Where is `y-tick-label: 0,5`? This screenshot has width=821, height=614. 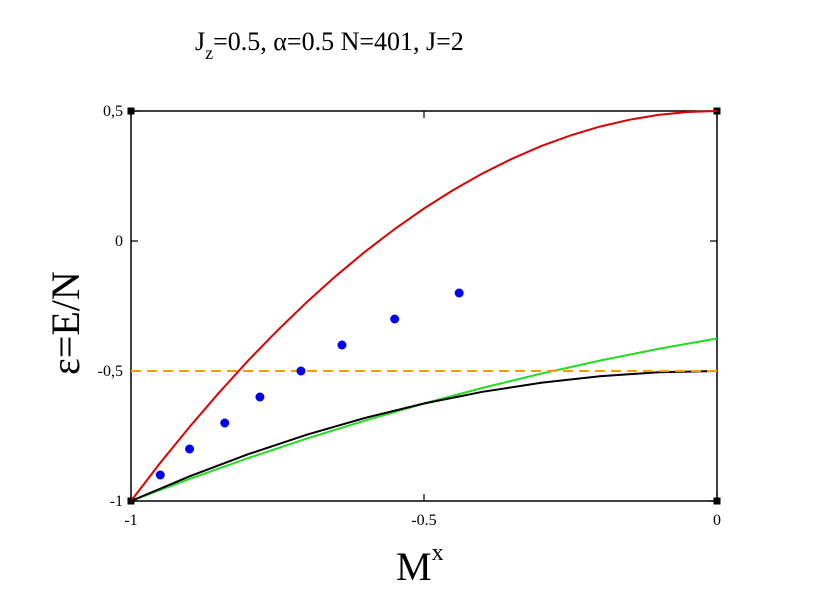
y-tick-label: 0,5 is located at coordinates (113, 111).